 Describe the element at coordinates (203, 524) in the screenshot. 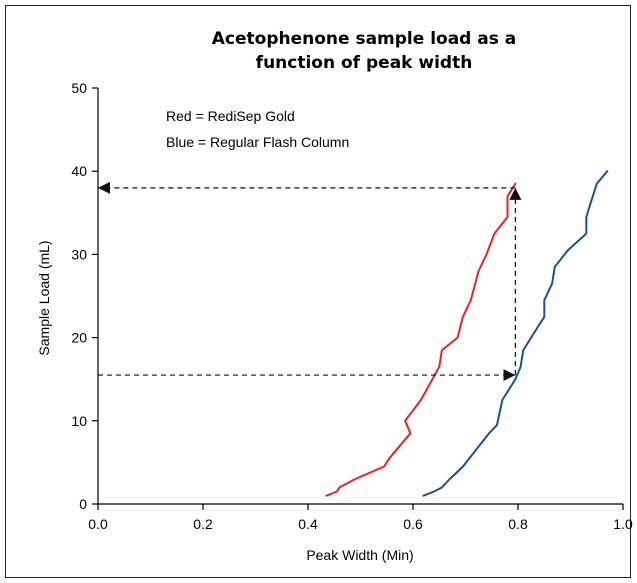

I see `x-tick-label: 0.2` at that location.